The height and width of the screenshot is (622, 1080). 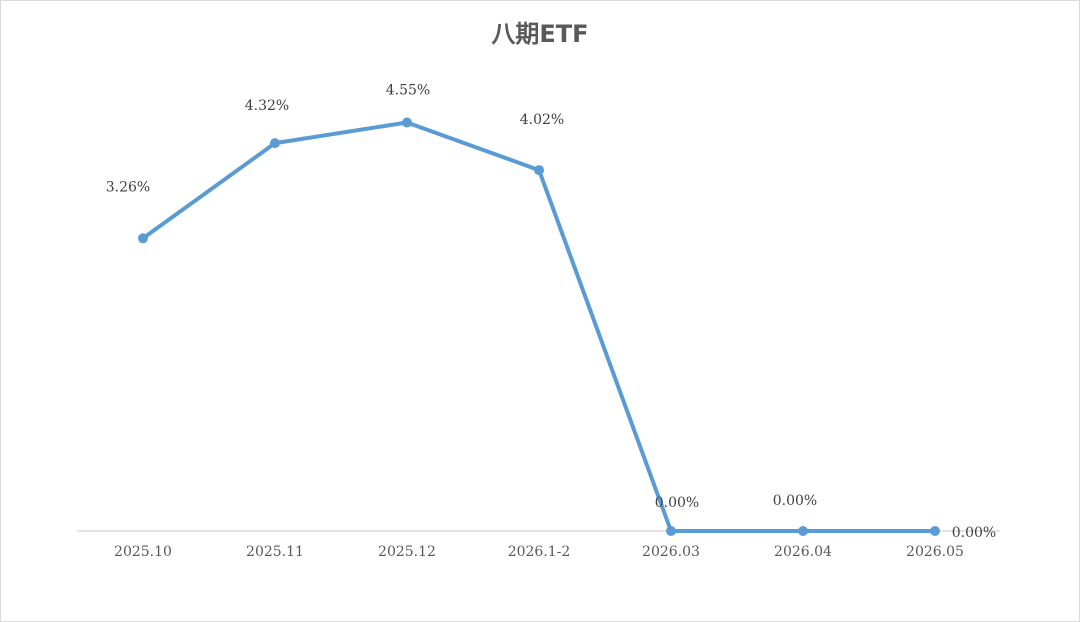 What do you see at coordinates (540, 34) in the screenshot?
I see `chart-title: 八期ETF` at bounding box center [540, 34].